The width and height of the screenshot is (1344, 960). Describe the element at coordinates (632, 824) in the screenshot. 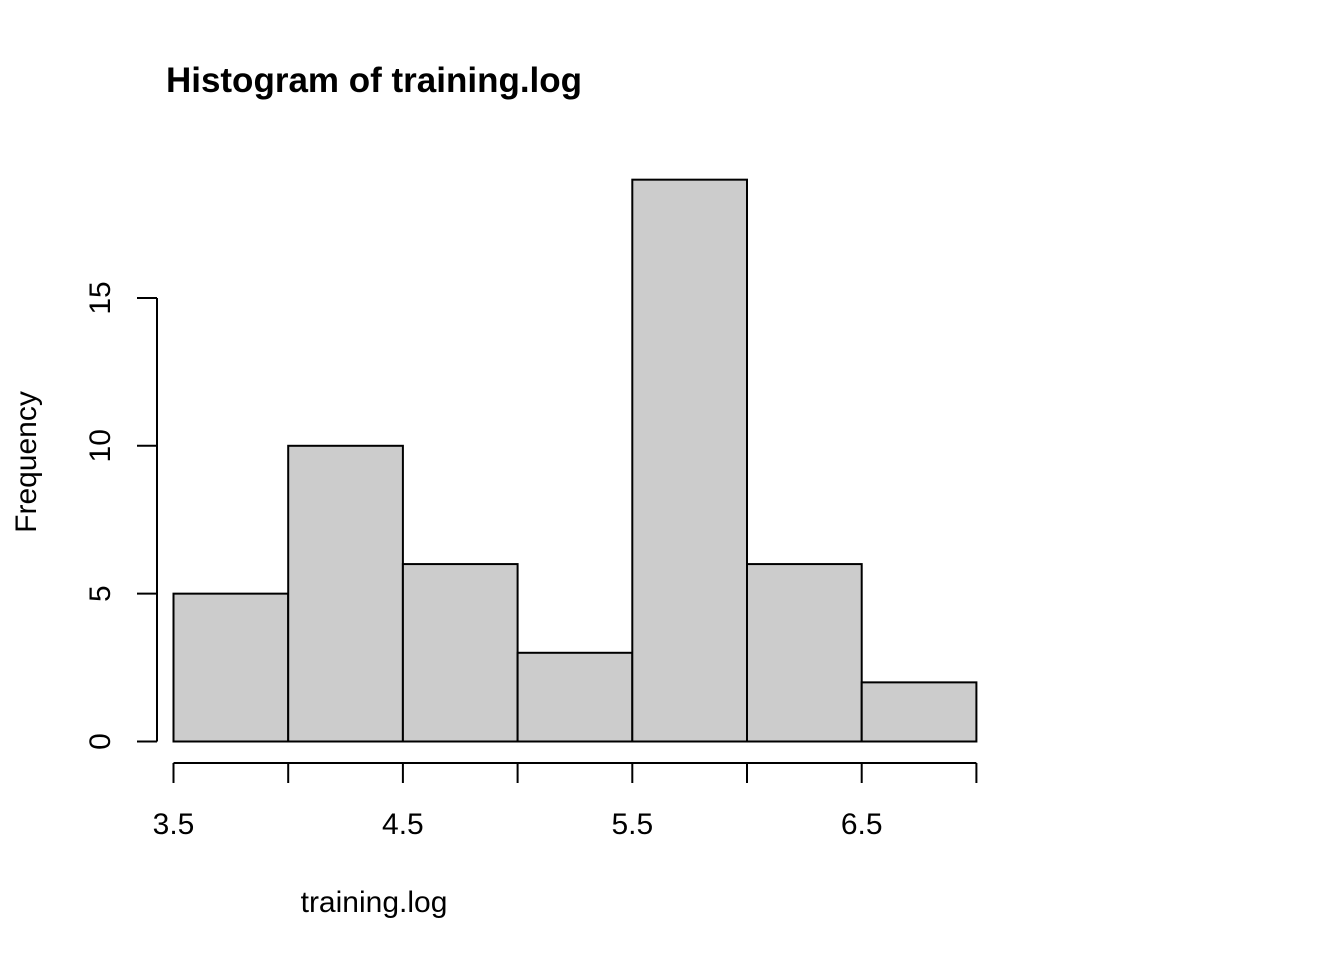

I see `x-tick-label-2: 5.5` at that location.